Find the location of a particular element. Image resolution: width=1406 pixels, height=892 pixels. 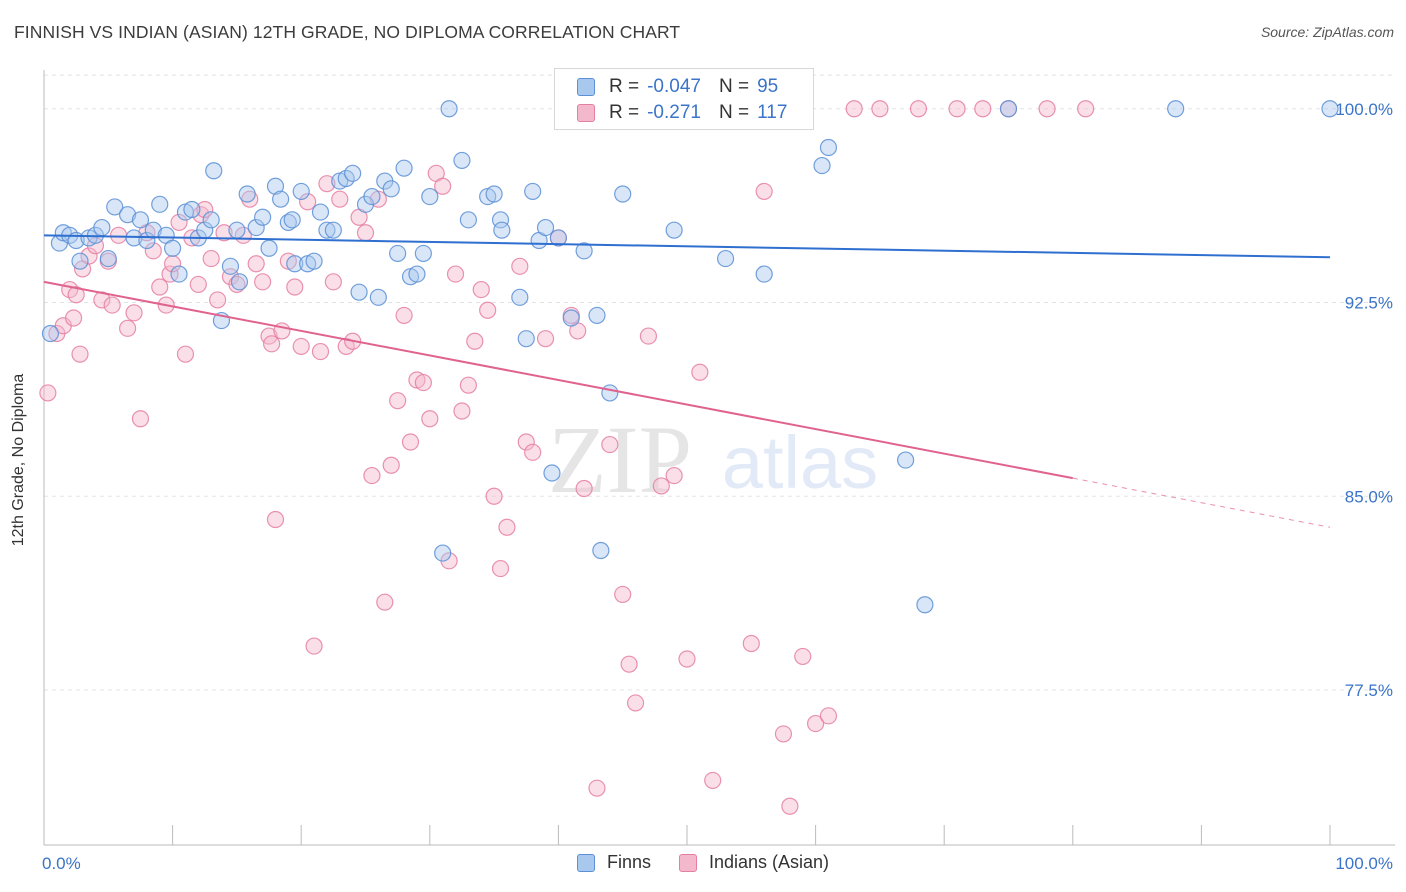

finns-swatch is located at coordinates (586, 87).